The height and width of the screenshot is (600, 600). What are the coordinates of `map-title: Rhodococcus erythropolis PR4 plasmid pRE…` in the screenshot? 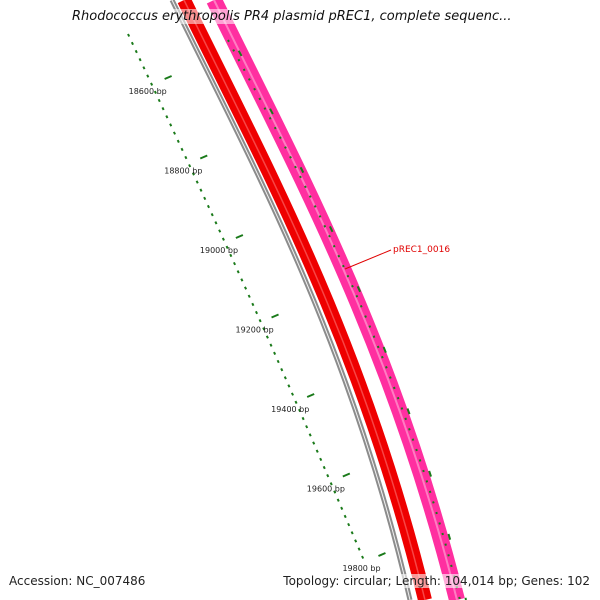 It's located at (292, 16).